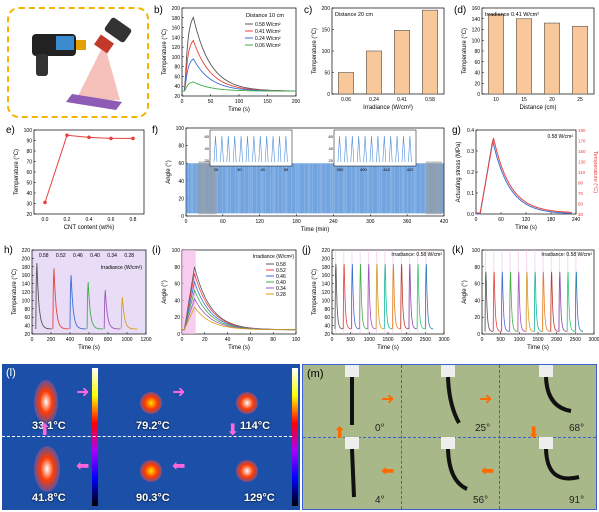 The width and height of the screenshot is (599, 512). I want to click on y-tick-label: 160, so click(476, 9).